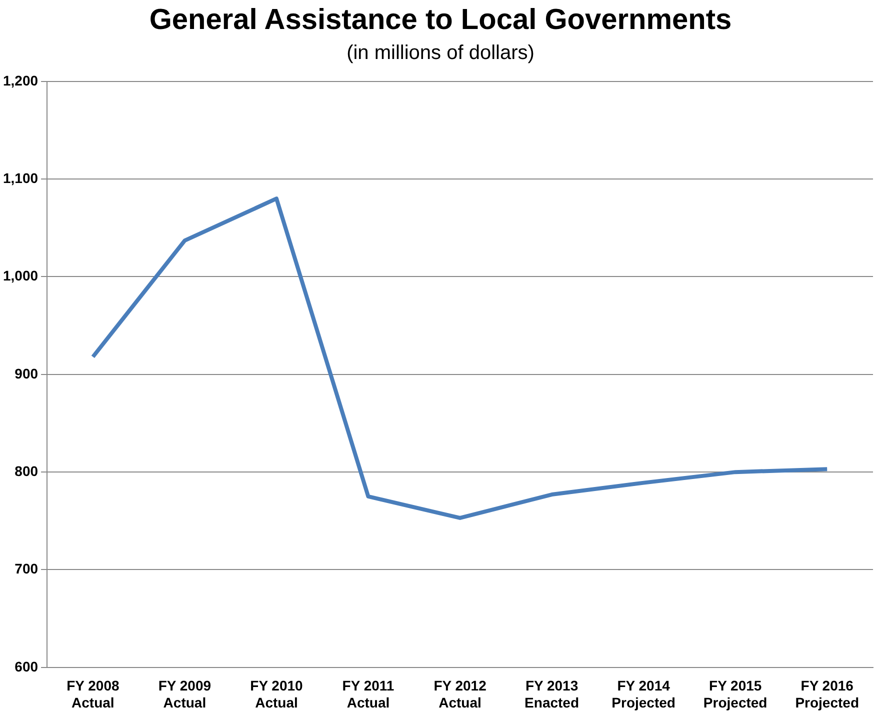  Describe the element at coordinates (368, 694) in the screenshot. I see `x-tick-label: FY 2011 Actual` at that location.